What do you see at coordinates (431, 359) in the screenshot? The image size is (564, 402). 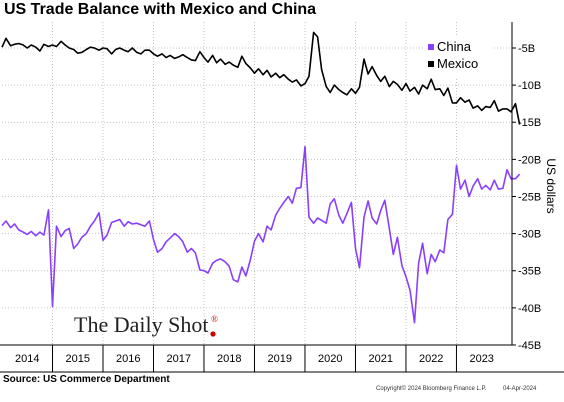 I see `x-tick-label: 2022` at bounding box center [431, 359].